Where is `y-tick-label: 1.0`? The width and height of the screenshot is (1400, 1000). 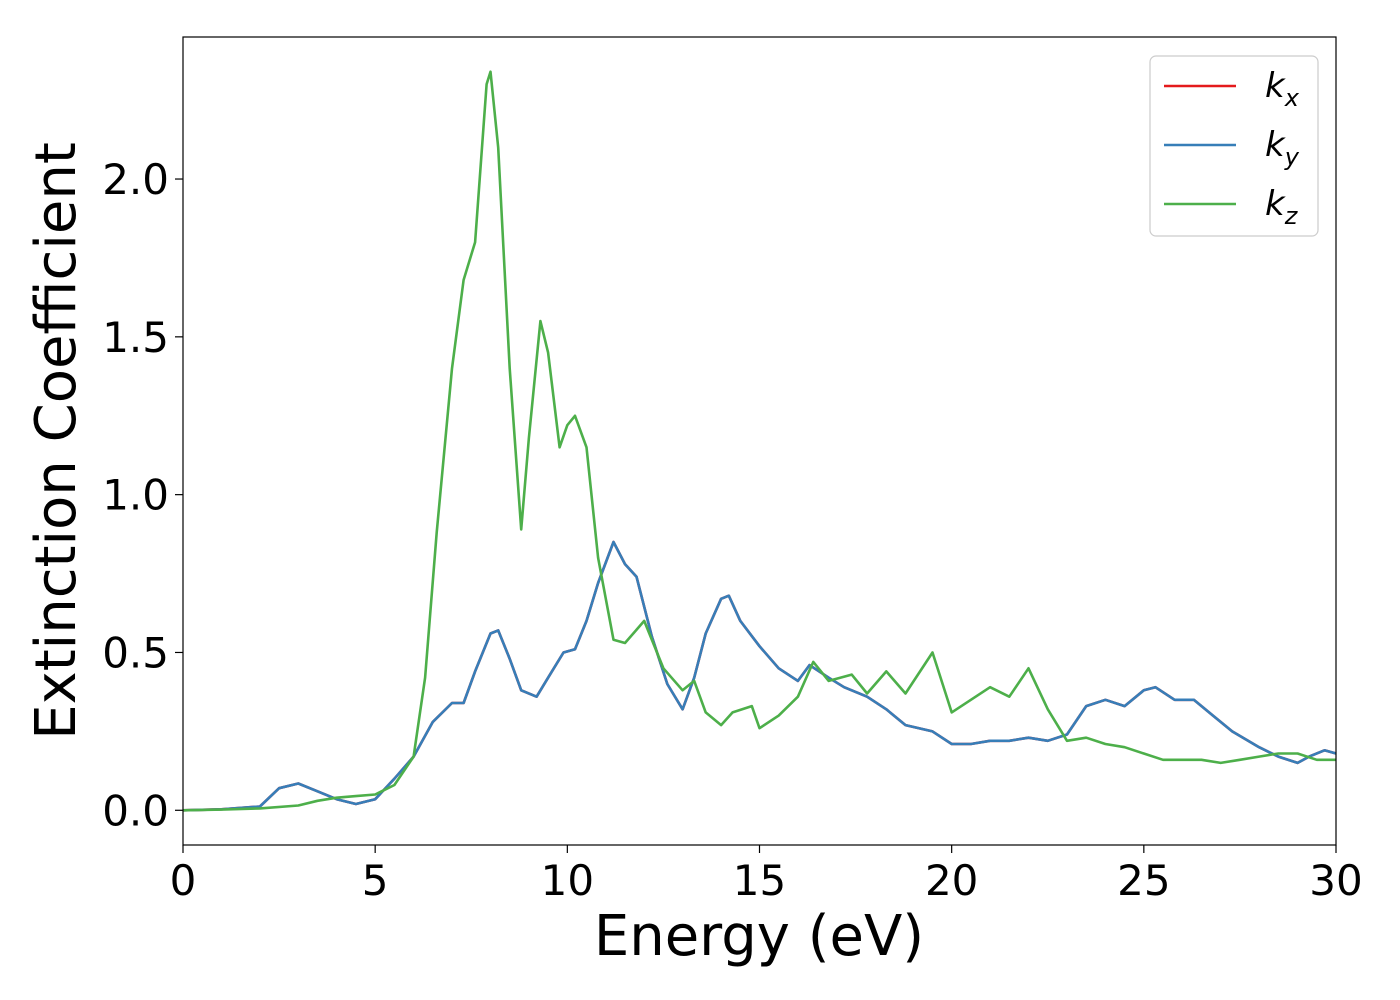 y-tick-label: 1.0 is located at coordinates (135, 495).